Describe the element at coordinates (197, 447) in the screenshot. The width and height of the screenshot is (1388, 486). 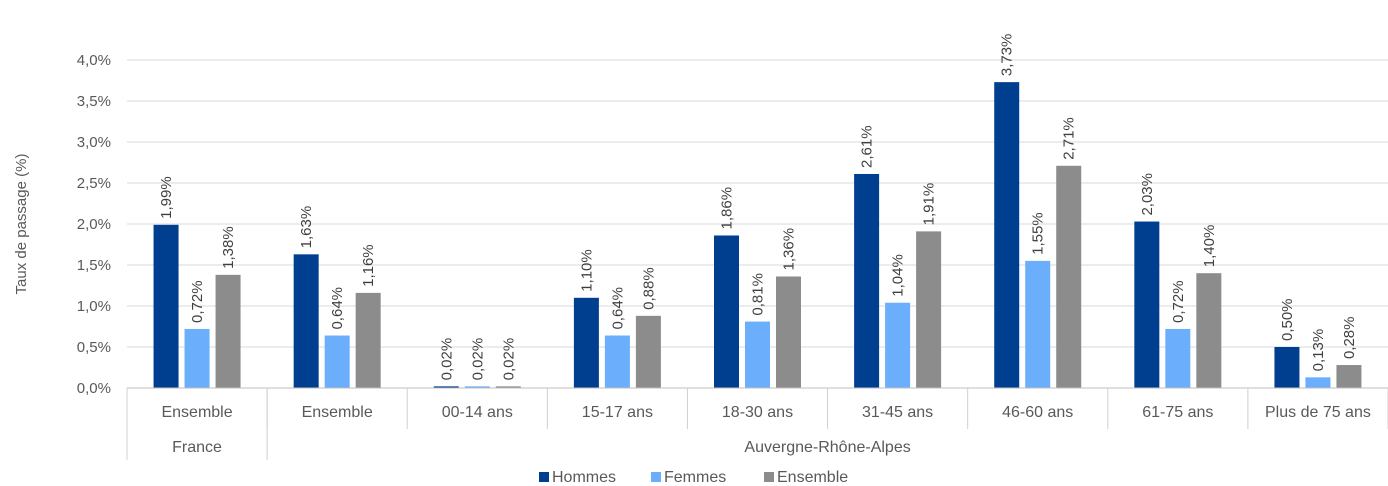
I see `x-group-label: France` at that location.